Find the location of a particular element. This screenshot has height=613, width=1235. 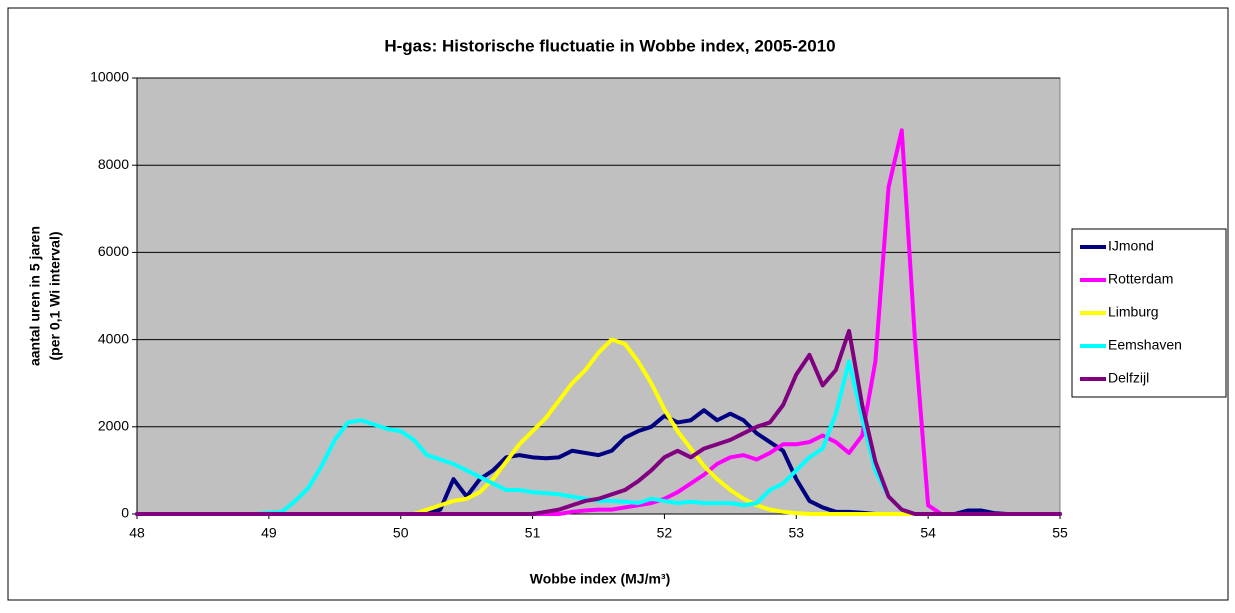

y-tick-label: 8000 is located at coordinates (113, 164).